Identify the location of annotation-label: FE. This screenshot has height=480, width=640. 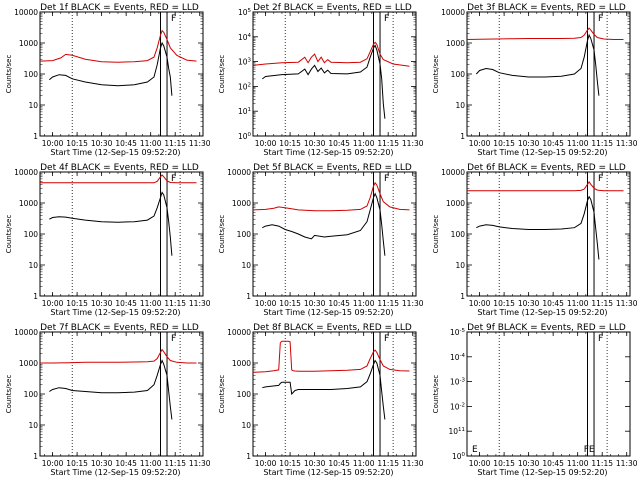
(589, 450).